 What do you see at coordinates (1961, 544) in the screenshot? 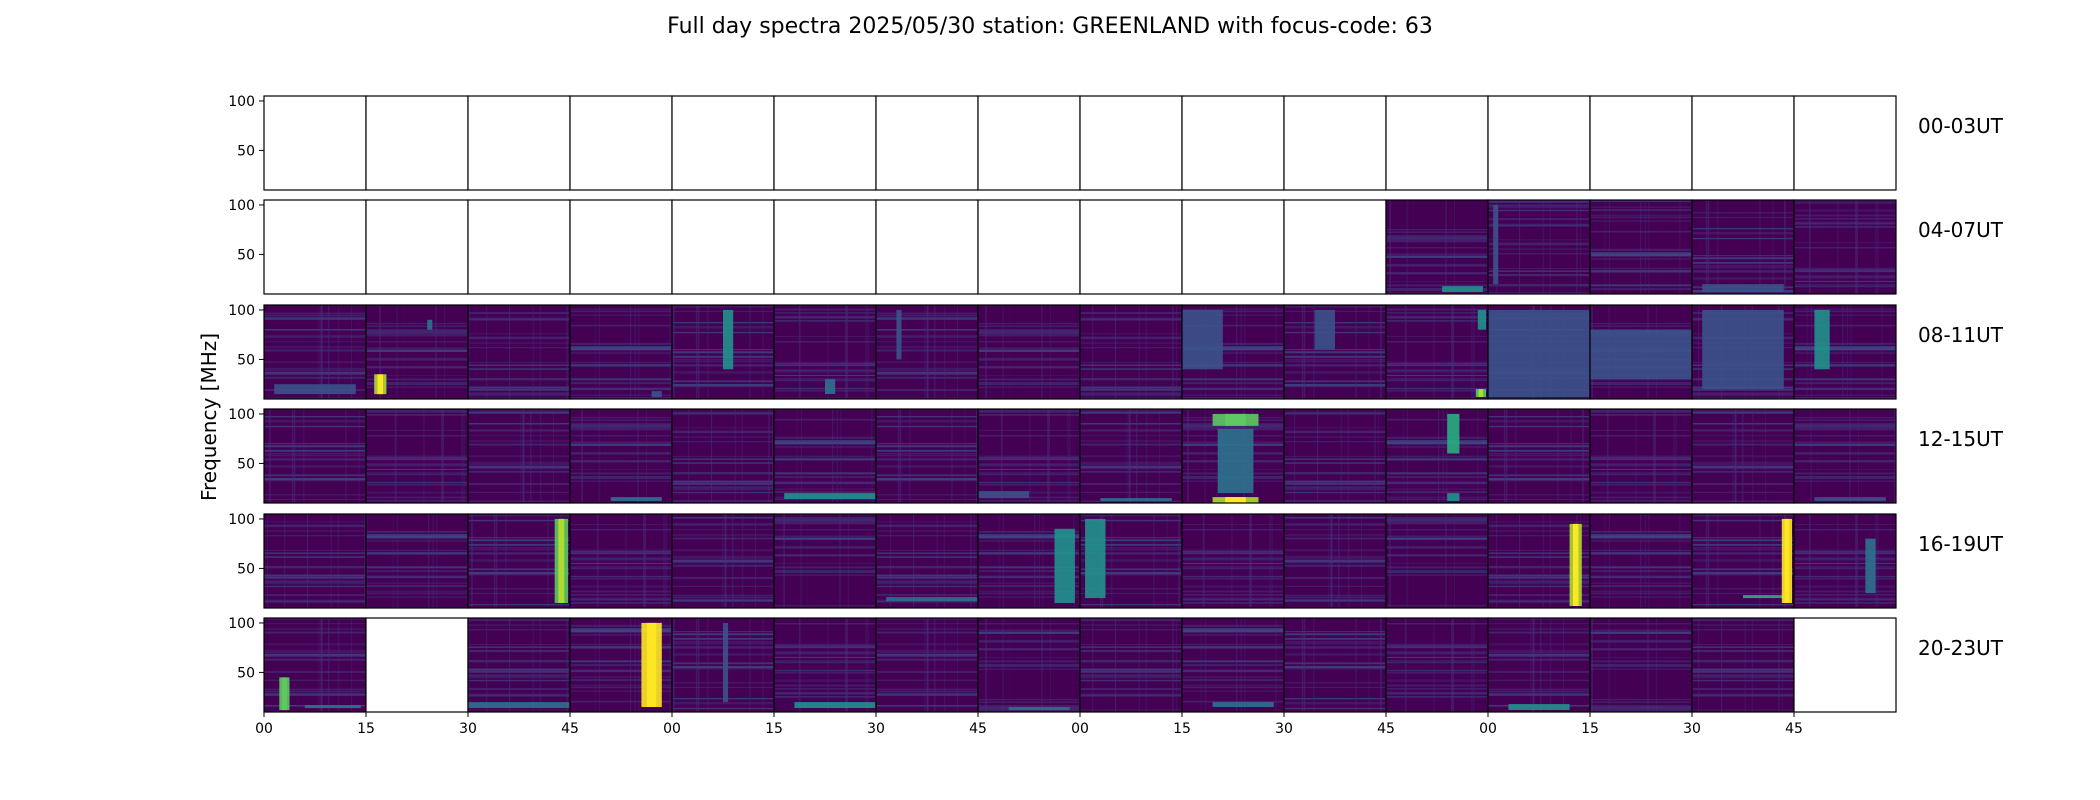
I see `row-time-label: 16-19UT` at bounding box center [1961, 544].